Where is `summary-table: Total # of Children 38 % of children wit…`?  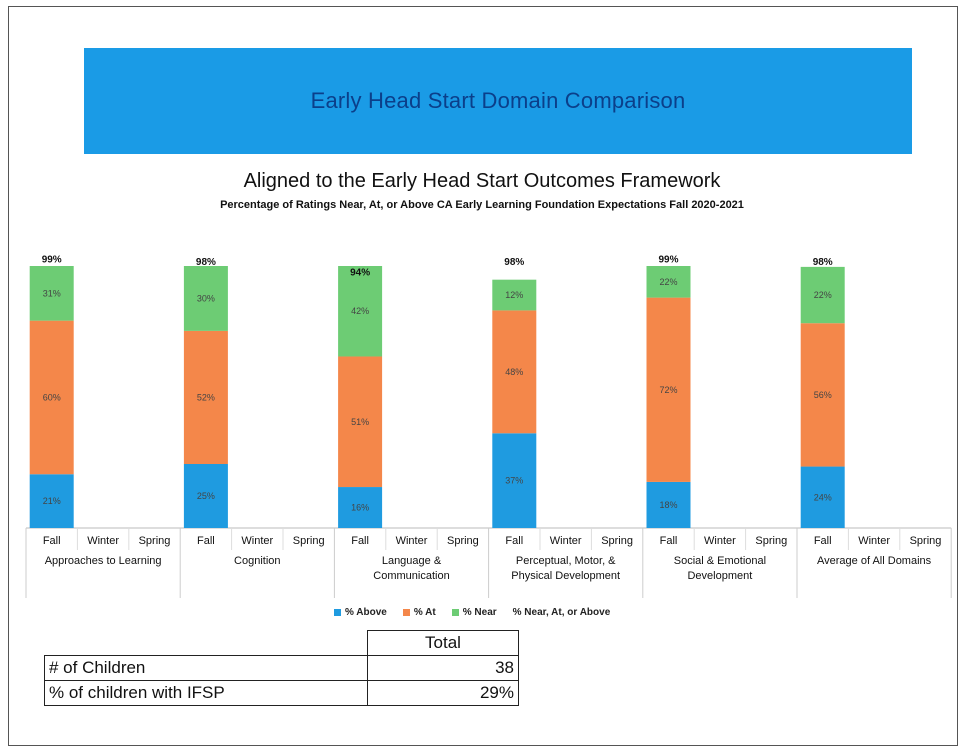
summary-table: Total # of Children 38 % of children wit… is located at coordinates (281, 668).